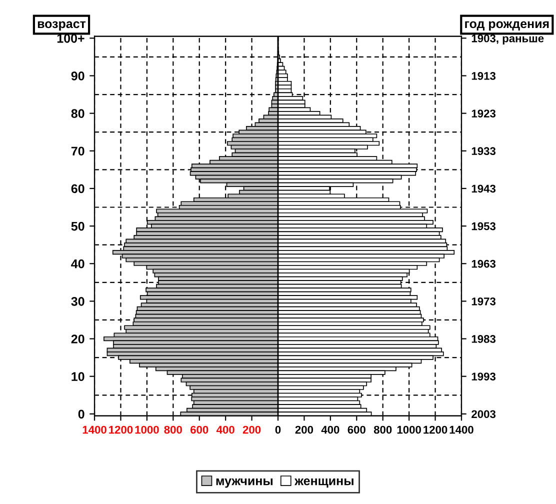 This screenshot has width=556, height=504. Describe the element at coordinates (324, 483) in the screenshot. I see `legend-label: женщины` at that location.